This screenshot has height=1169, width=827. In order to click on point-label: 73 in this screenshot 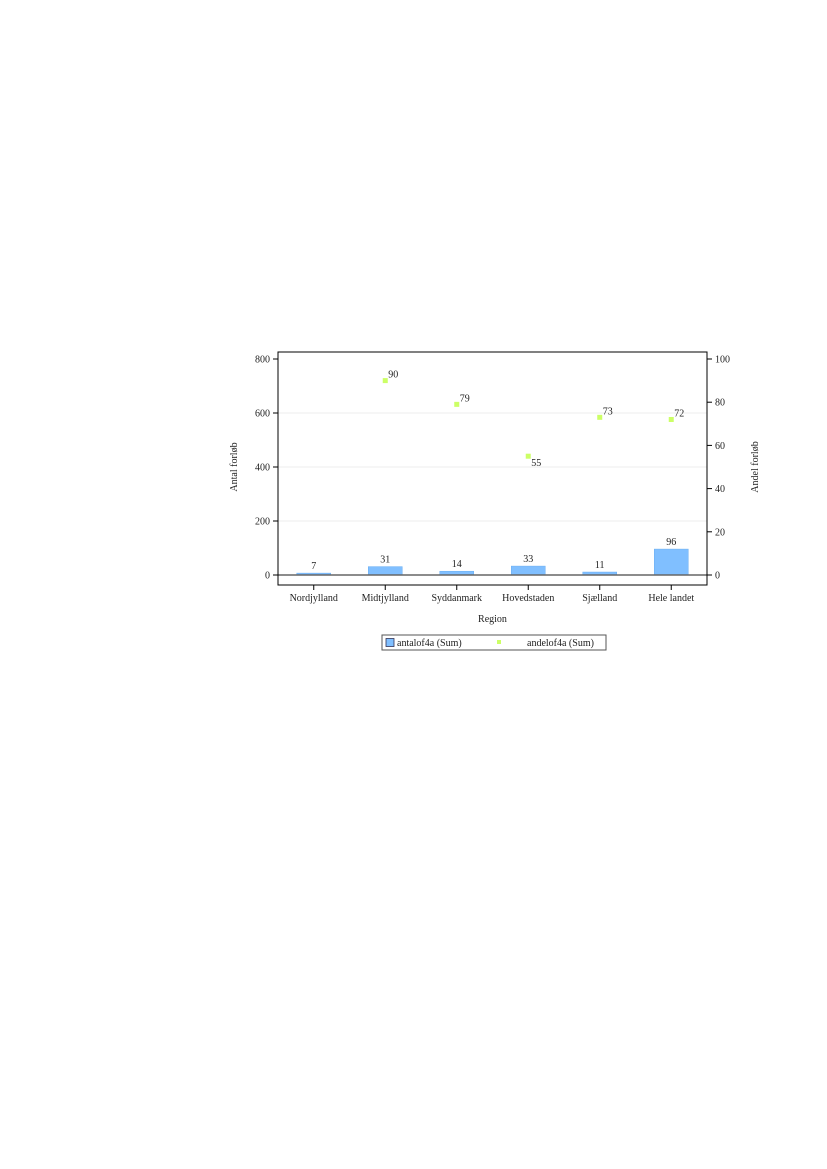, I will do `click(608, 411)`.